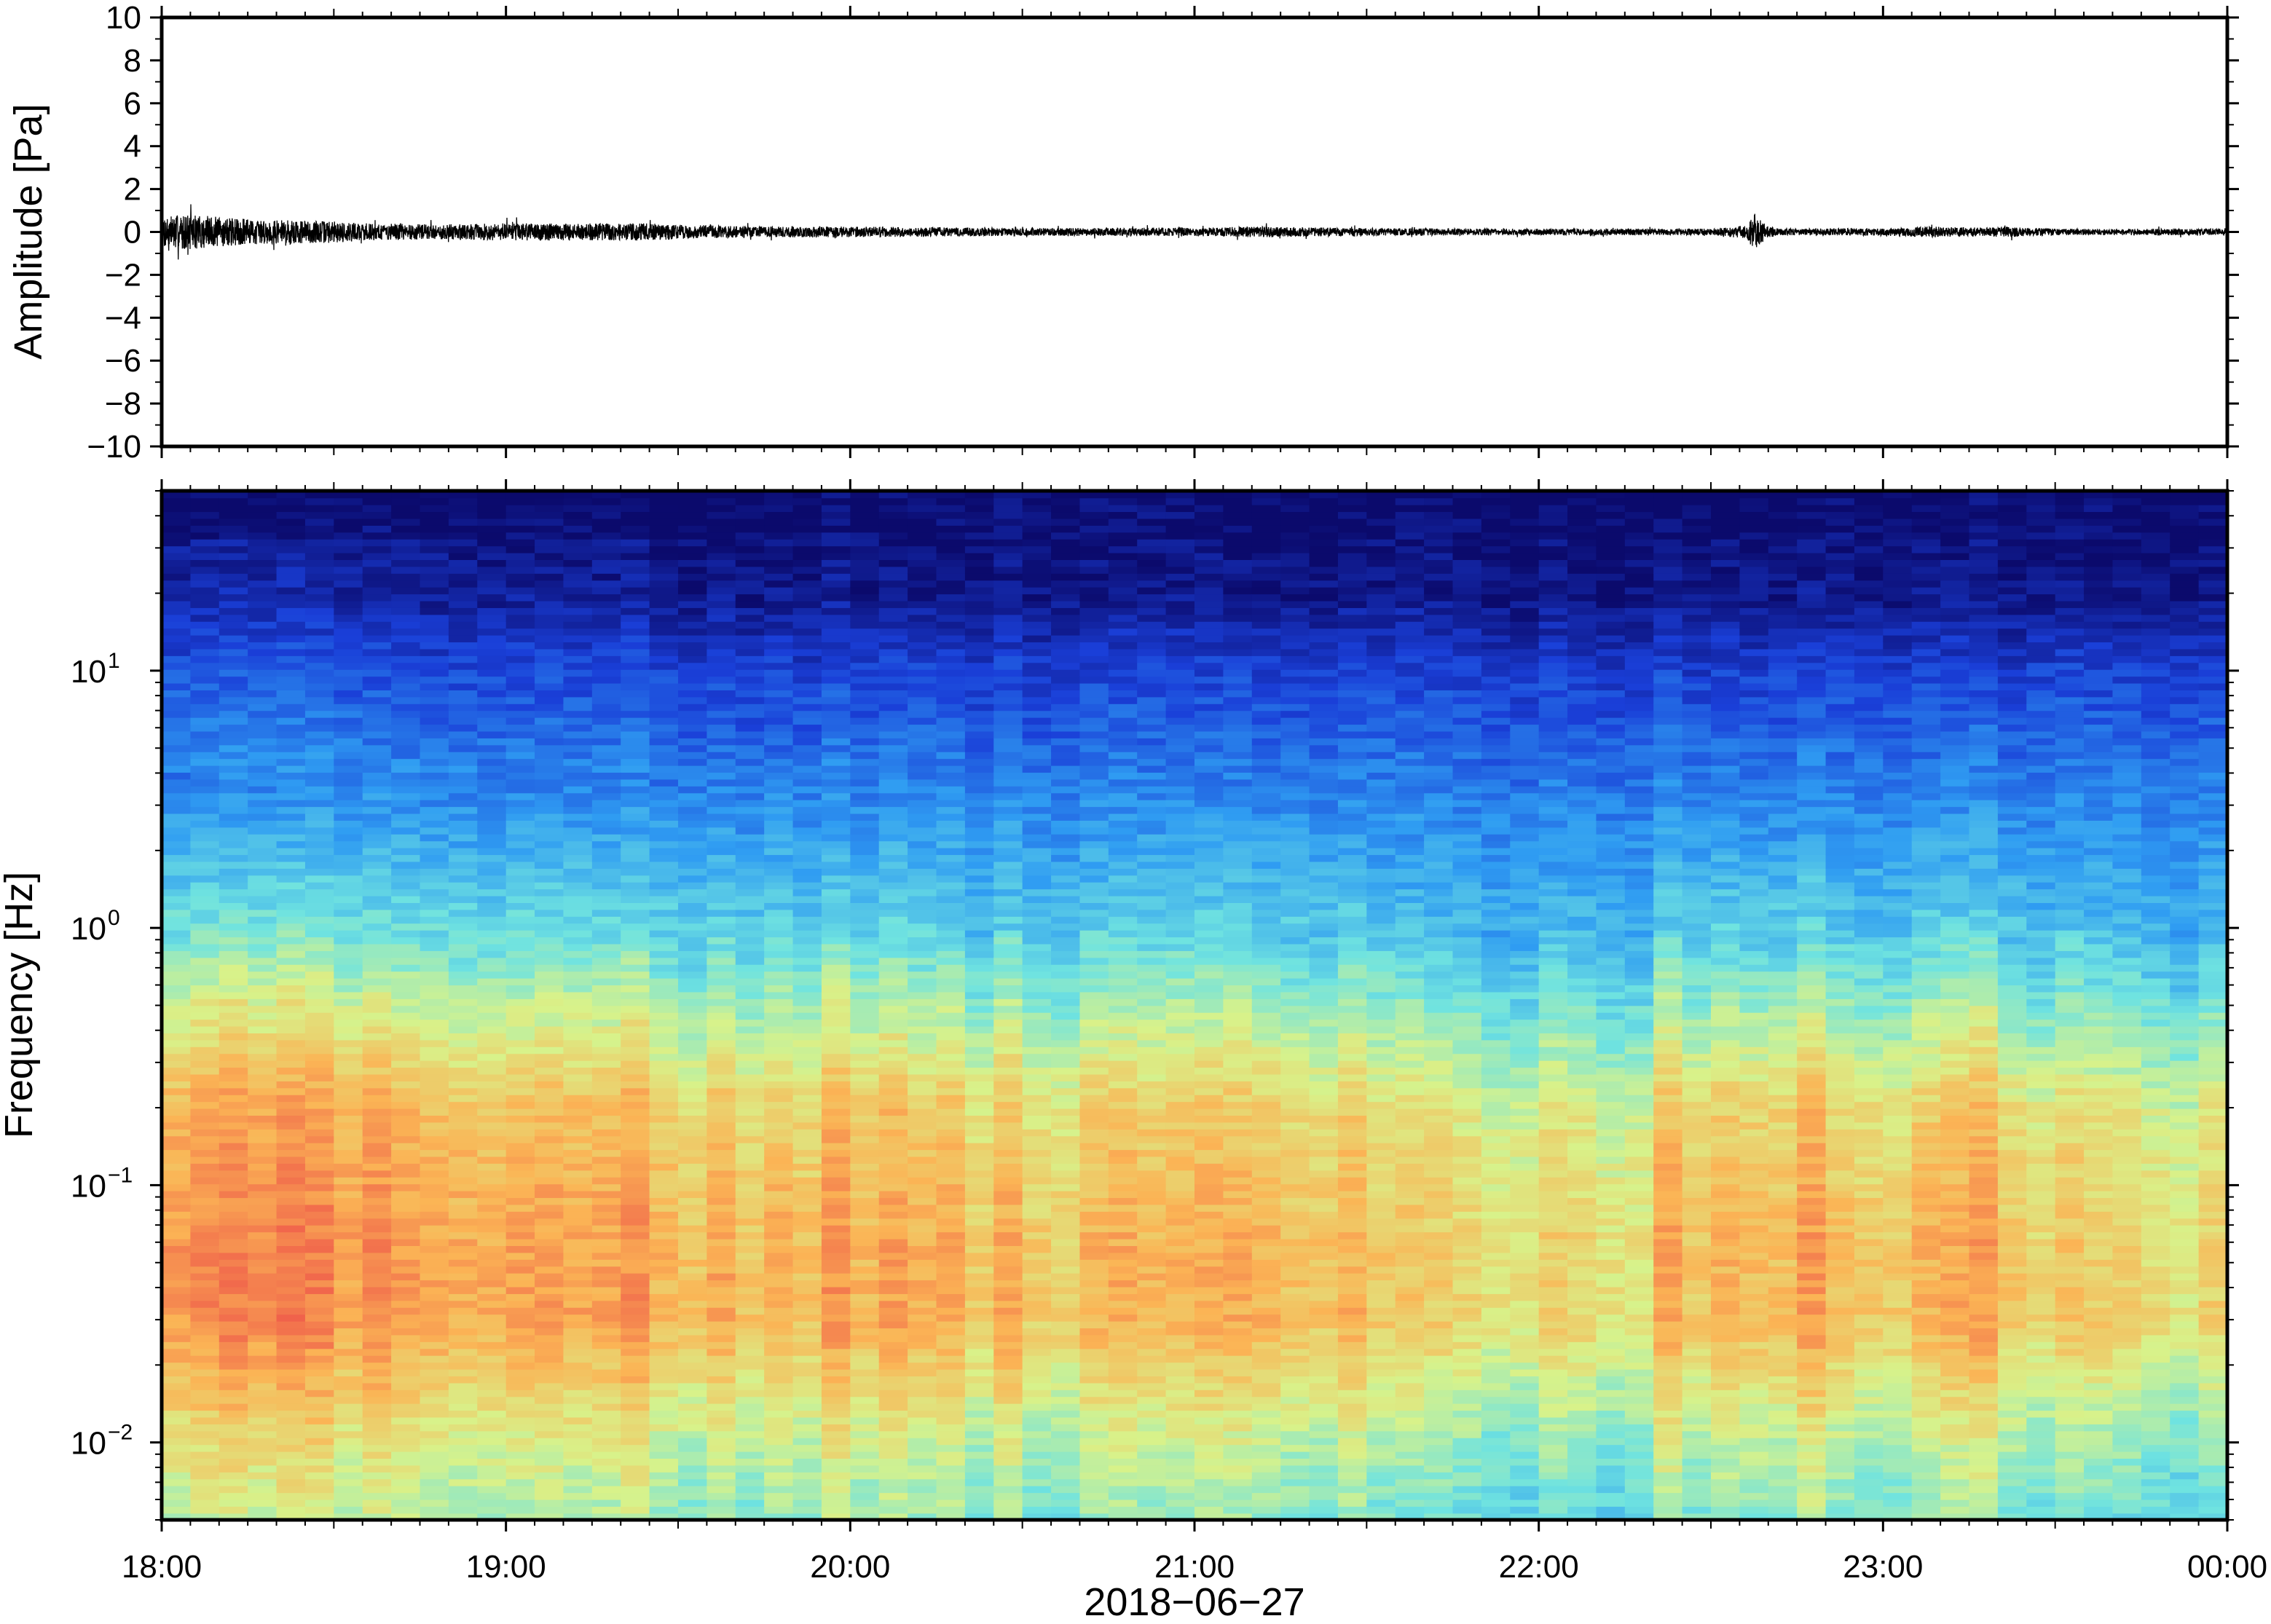 The image size is (2271, 1624). I want to click on waveform-y-tick-label: 6, so click(132, 104).